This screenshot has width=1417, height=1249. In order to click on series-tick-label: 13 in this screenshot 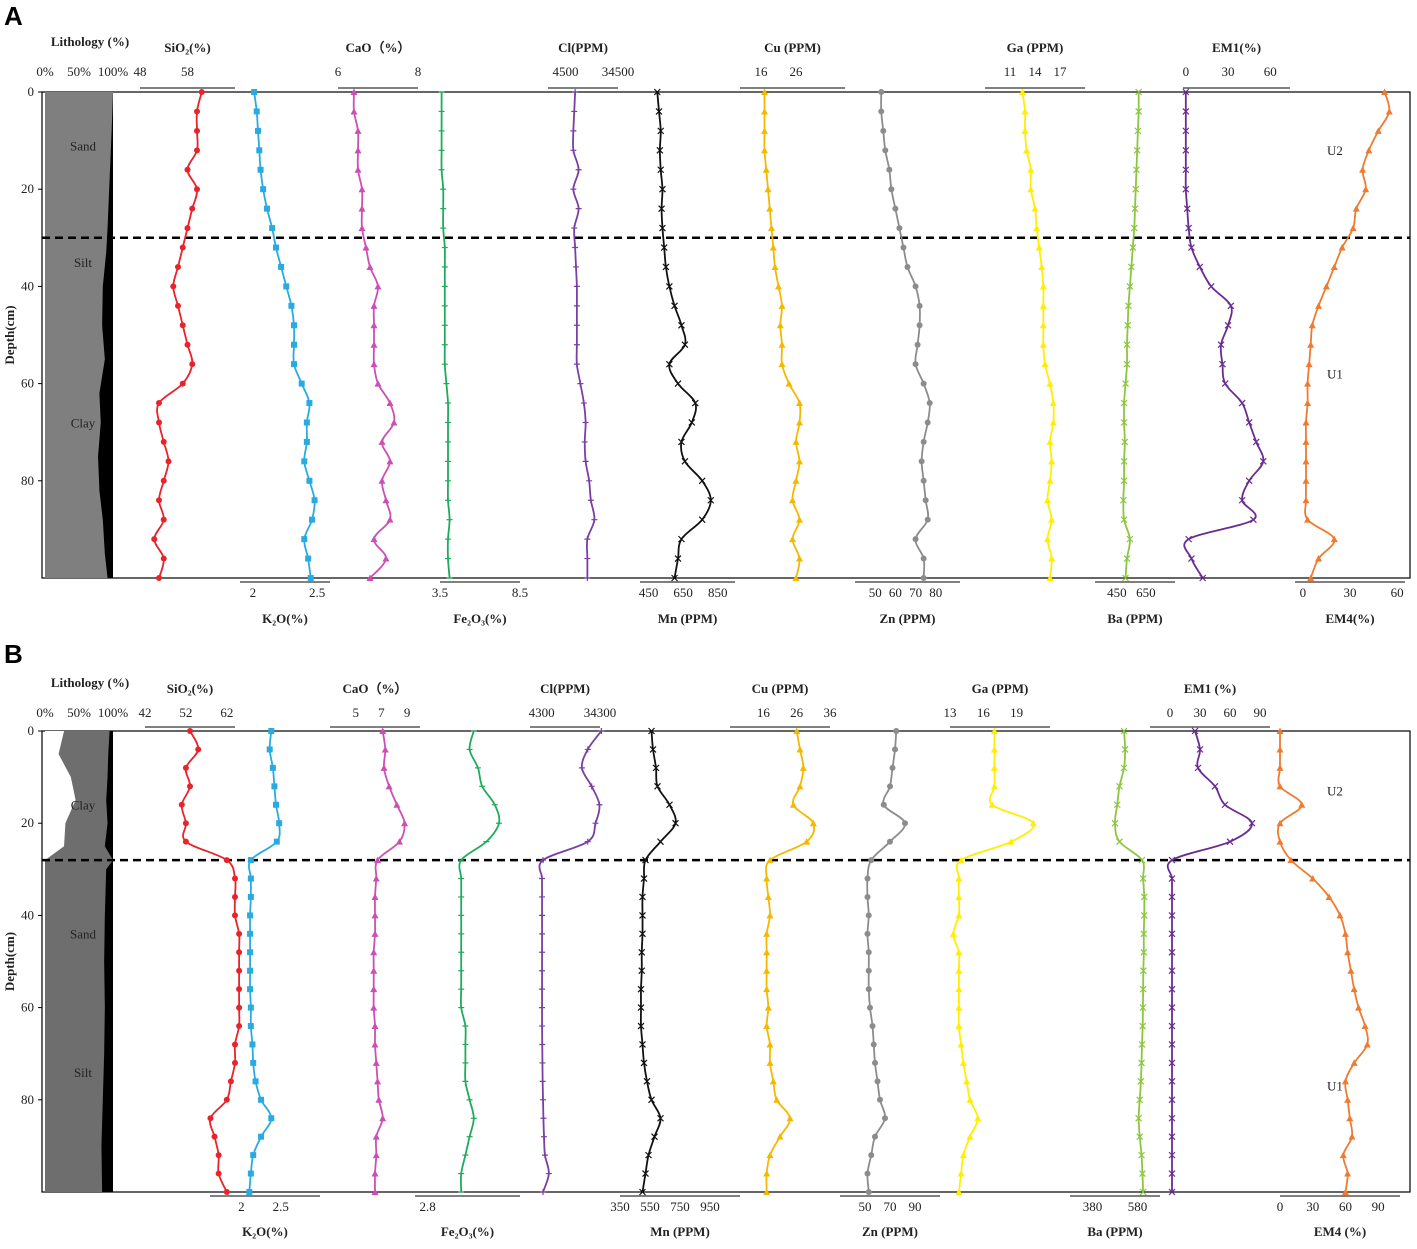, I will do `click(950, 712)`.